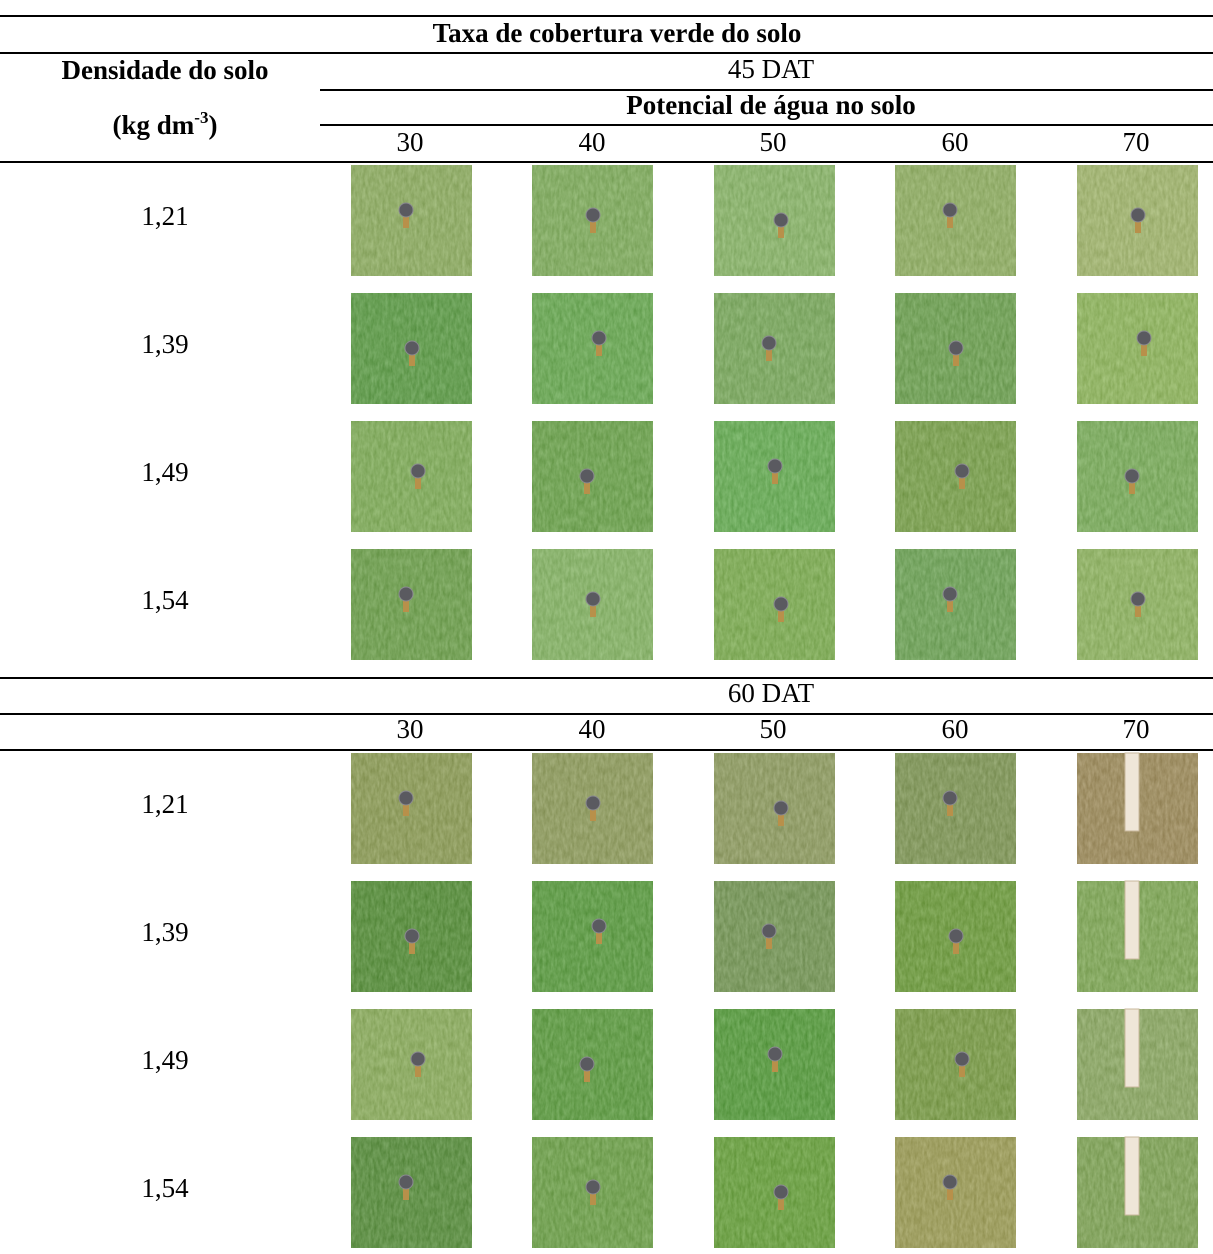 The height and width of the screenshot is (1254, 1213). I want to click on column-label: 30, so click(410, 142).